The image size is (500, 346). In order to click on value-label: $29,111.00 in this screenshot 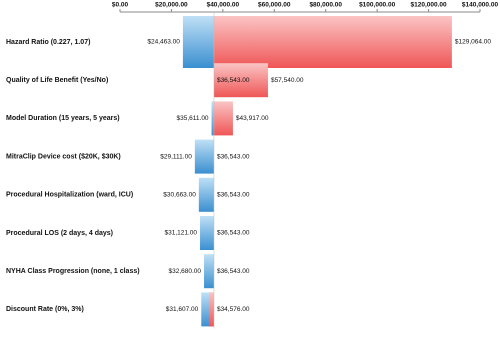, I will do `click(176, 156)`.